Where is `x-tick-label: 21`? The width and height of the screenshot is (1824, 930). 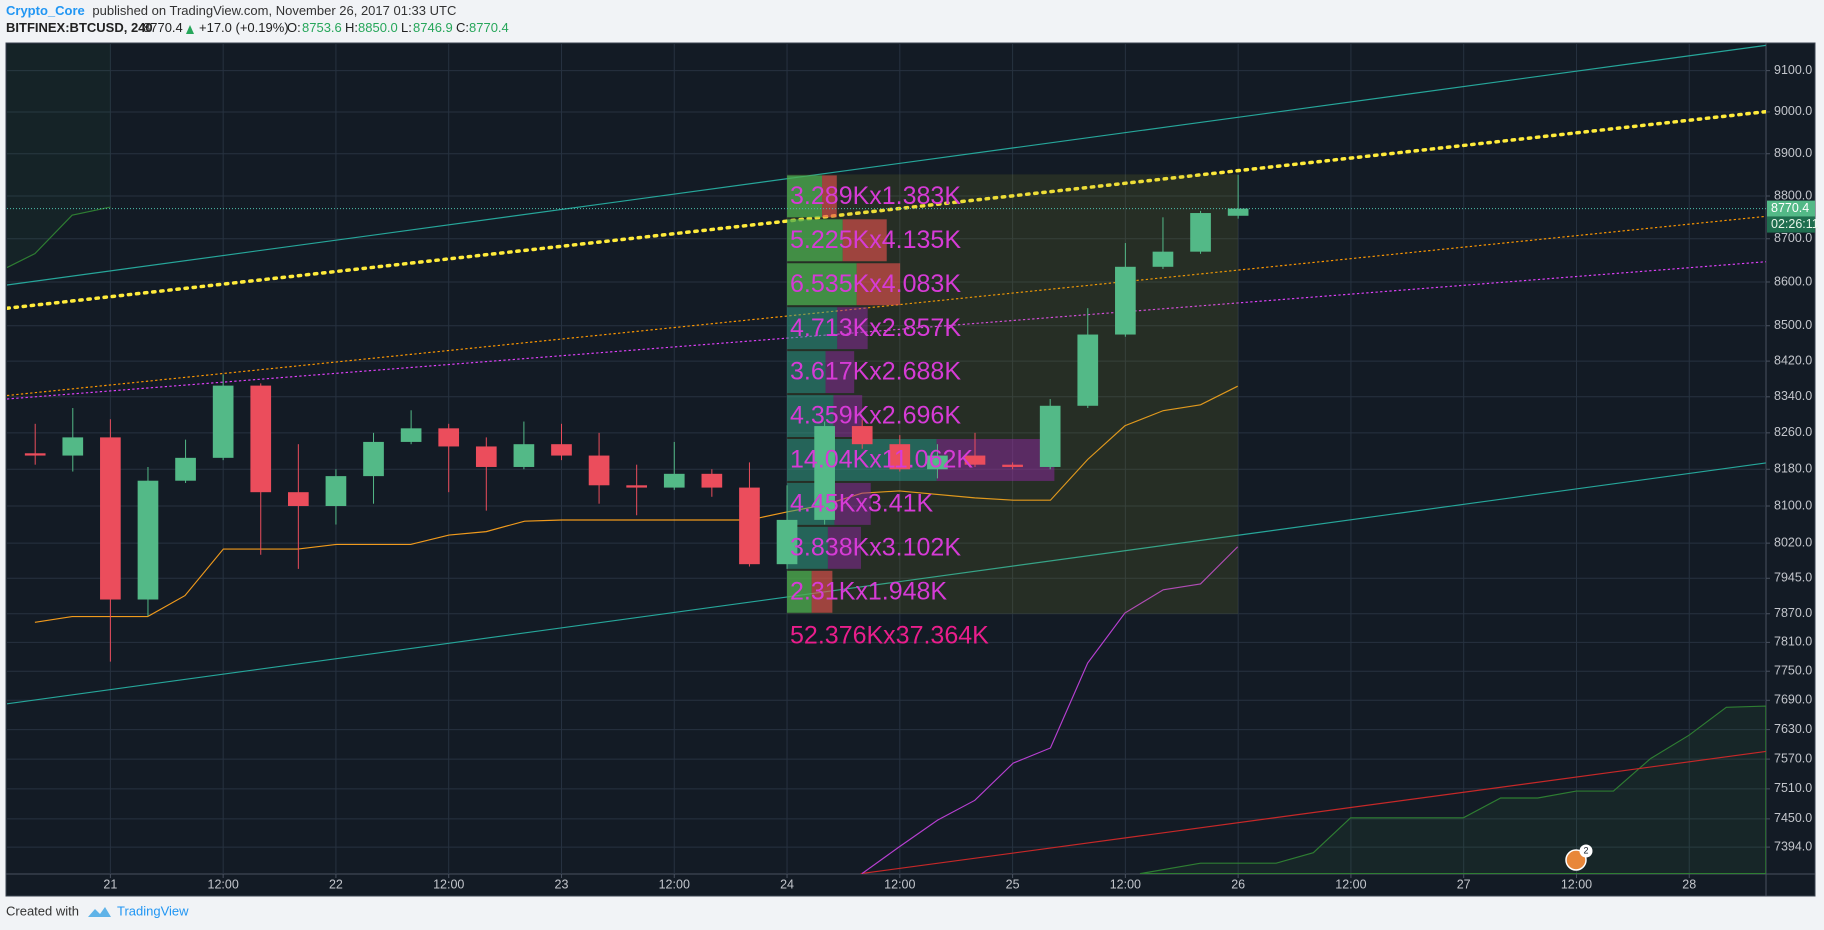
x-tick-label: 21 is located at coordinates (110, 884).